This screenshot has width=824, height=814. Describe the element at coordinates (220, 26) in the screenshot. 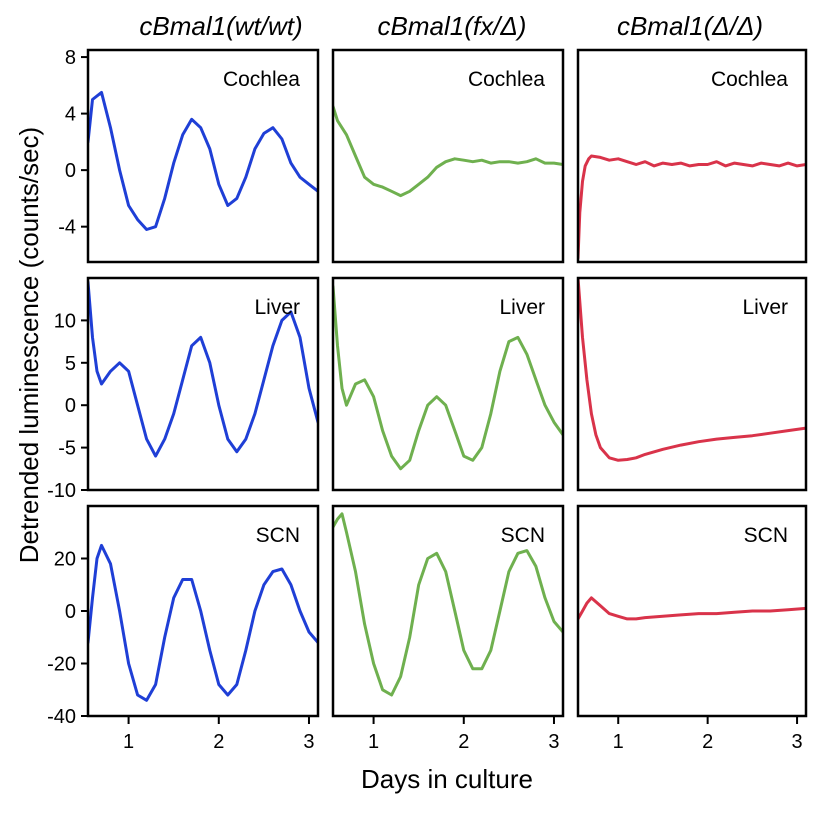

I see `column-title-wt: cBmal1(wt/wt)` at that location.